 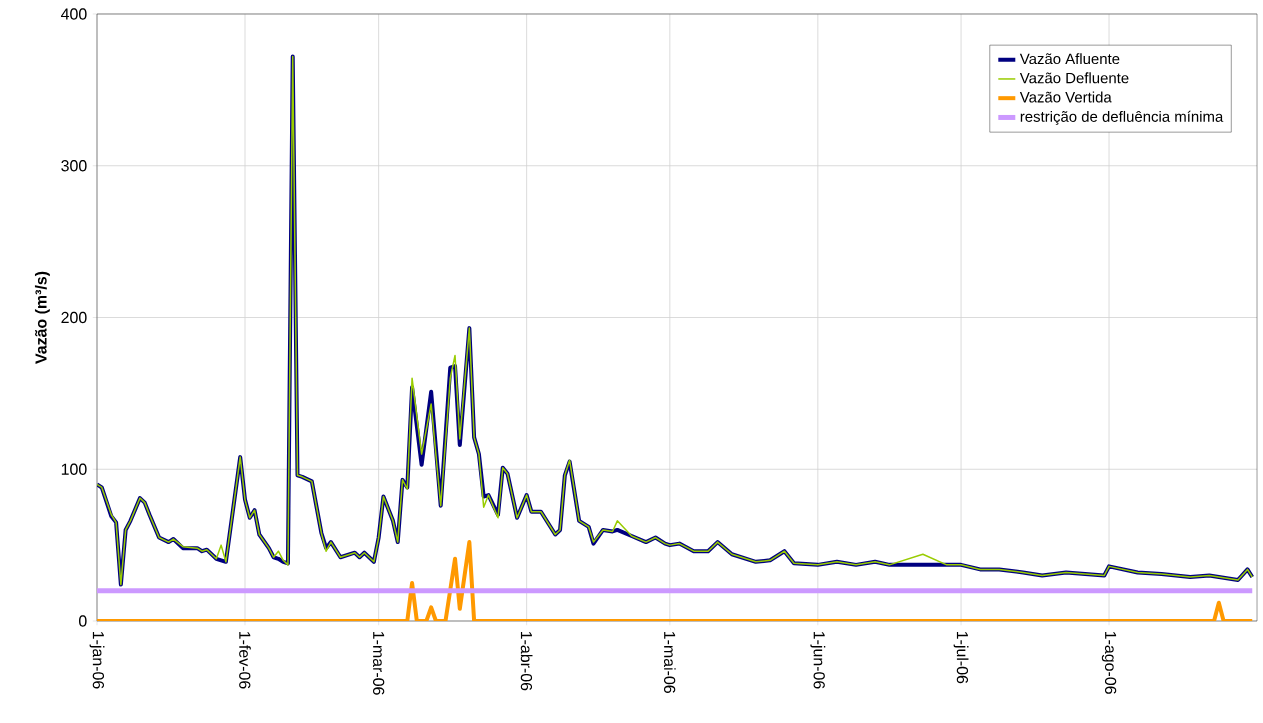 What do you see at coordinates (83, 621) in the screenshot?
I see `y-tick-label: 0` at bounding box center [83, 621].